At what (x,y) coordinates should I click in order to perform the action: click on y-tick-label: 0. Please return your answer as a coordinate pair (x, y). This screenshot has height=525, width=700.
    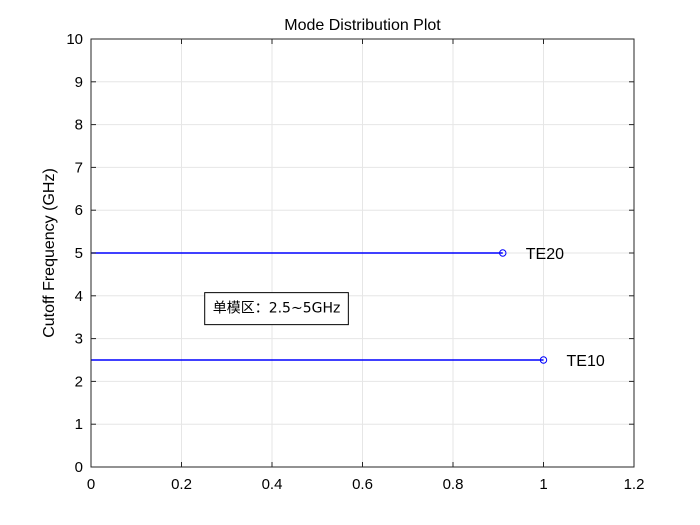
    Looking at the image, I should click on (79, 467).